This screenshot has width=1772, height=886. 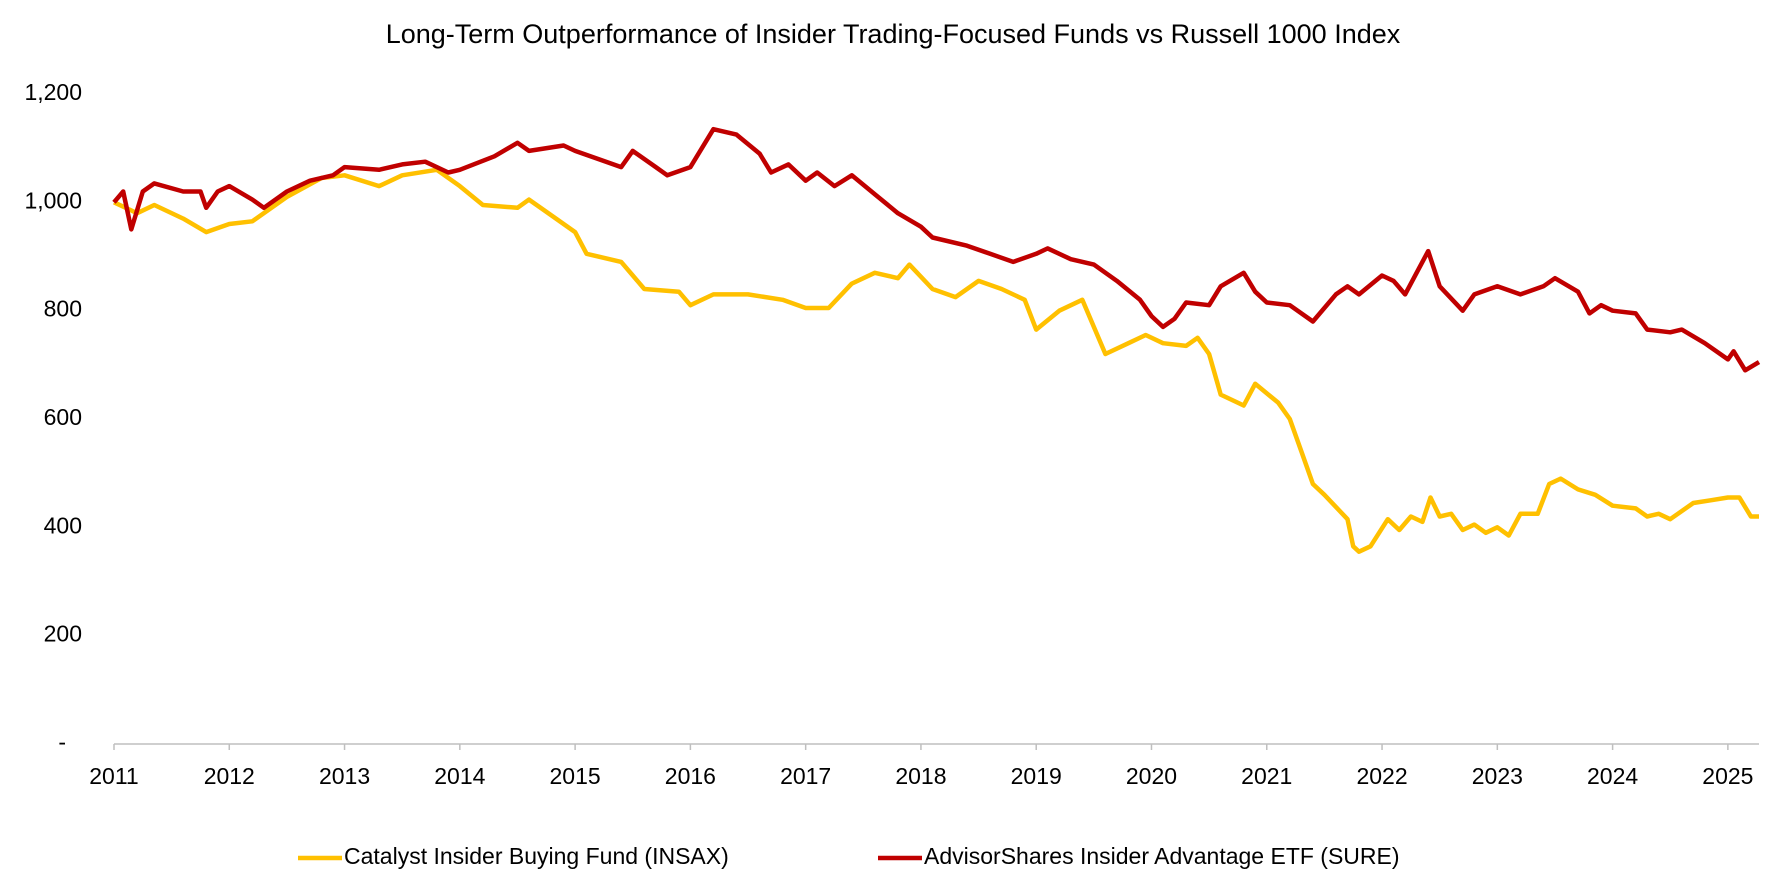 I want to click on x-tick-label: 2013, so click(x=344, y=776).